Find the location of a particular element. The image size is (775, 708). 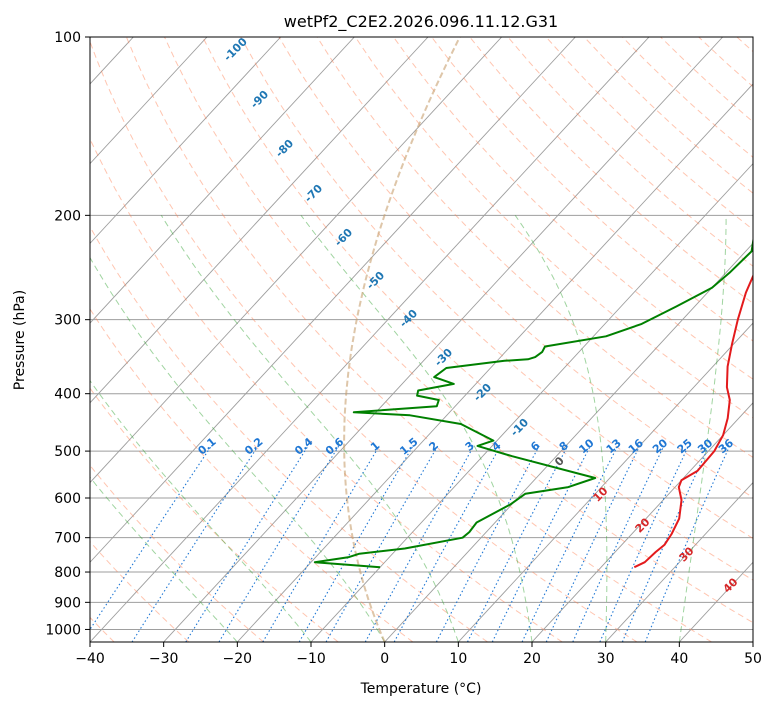

y-tick-label: 600 is located at coordinates (67, 499).